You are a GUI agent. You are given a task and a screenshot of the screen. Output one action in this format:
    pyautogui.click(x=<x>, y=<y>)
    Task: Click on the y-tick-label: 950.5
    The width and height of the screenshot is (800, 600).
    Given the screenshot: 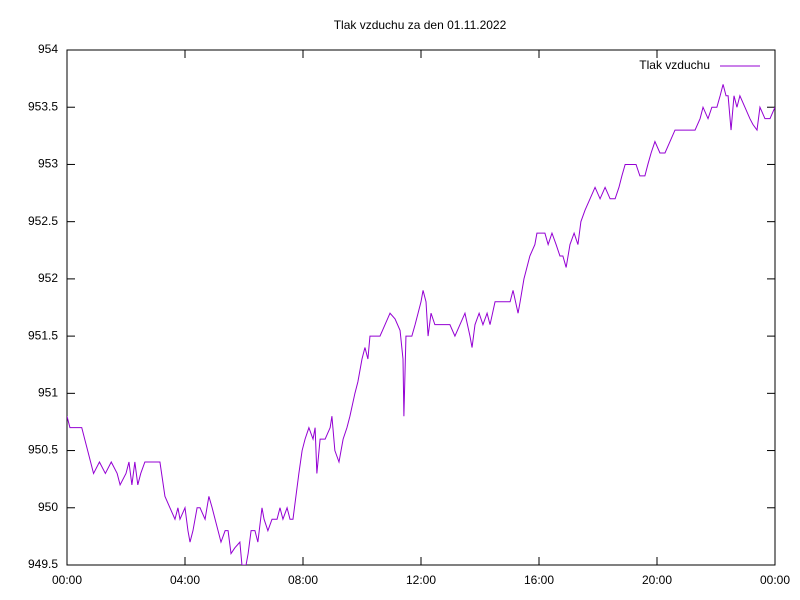 What is the action you would take?
    pyautogui.click(x=43, y=450)
    